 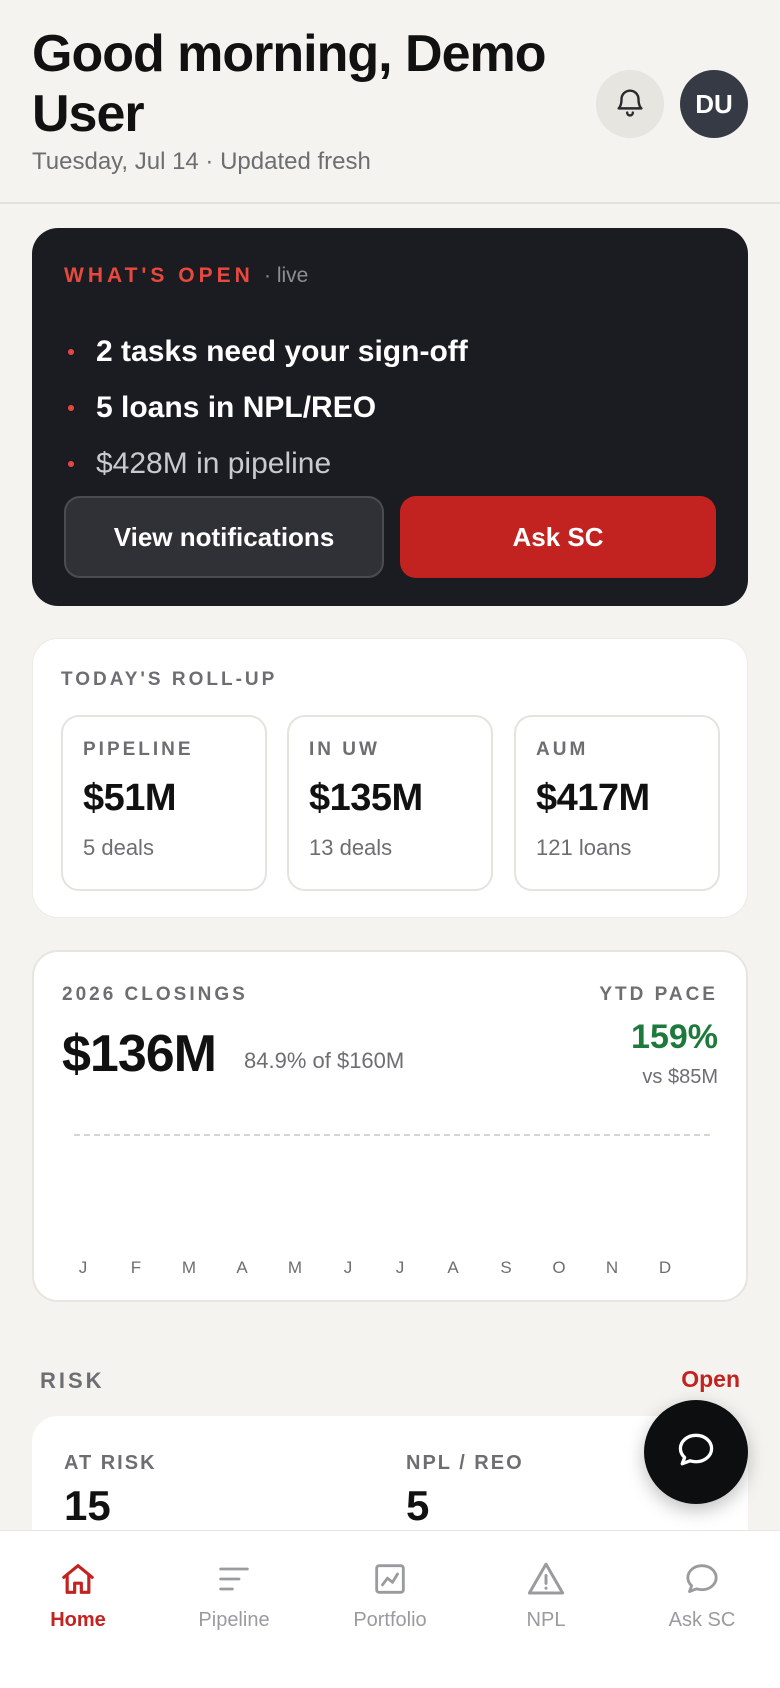 I want to click on tile-label: PIPELINE, so click(x=138, y=749).